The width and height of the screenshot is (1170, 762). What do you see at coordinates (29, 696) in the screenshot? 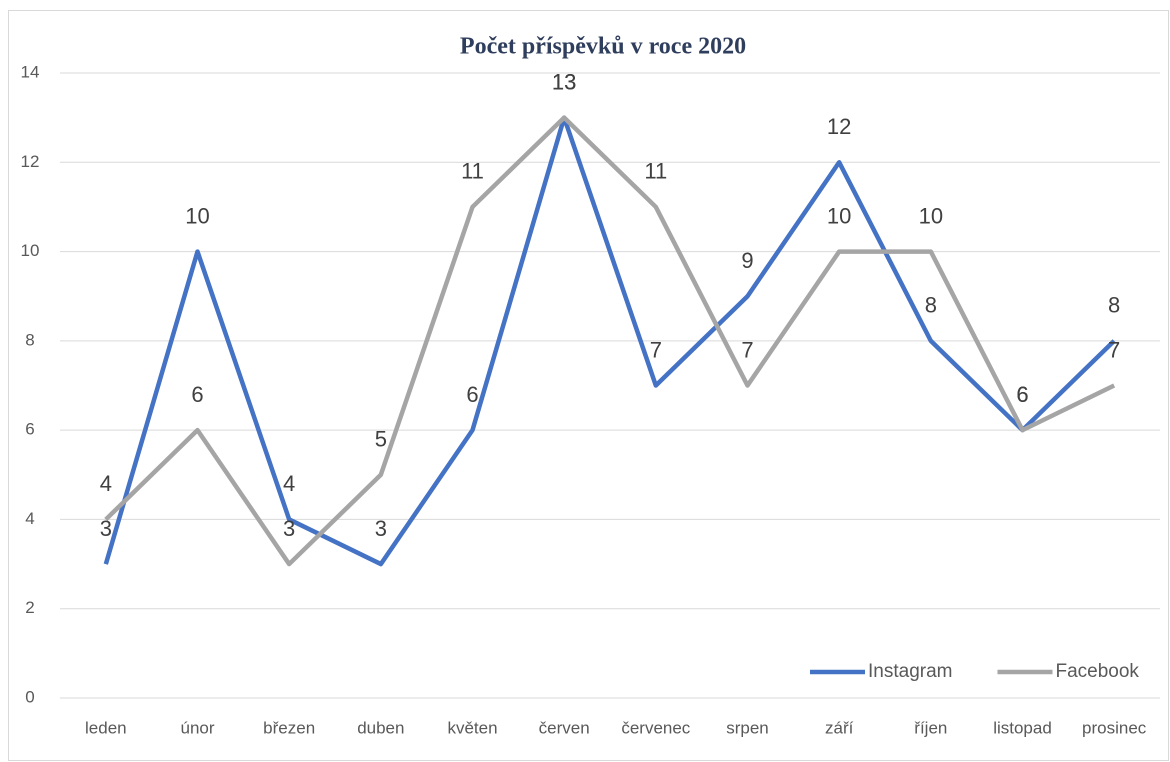
I see `y-tick-label: 0` at bounding box center [29, 696].